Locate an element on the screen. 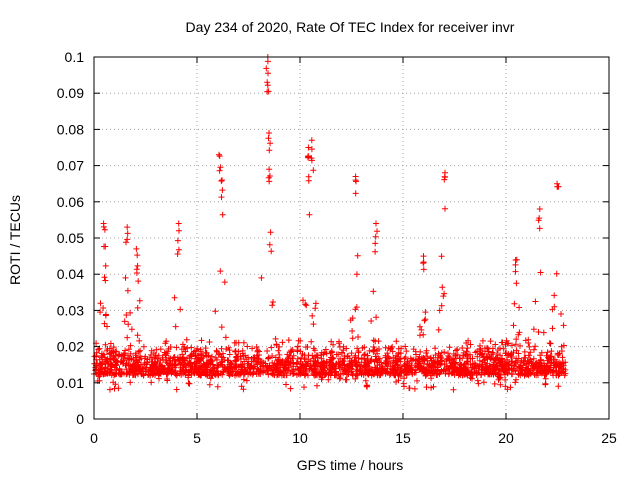 The image size is (640, 480). x-tick-label: 5 is located at coordinates (197, 438).